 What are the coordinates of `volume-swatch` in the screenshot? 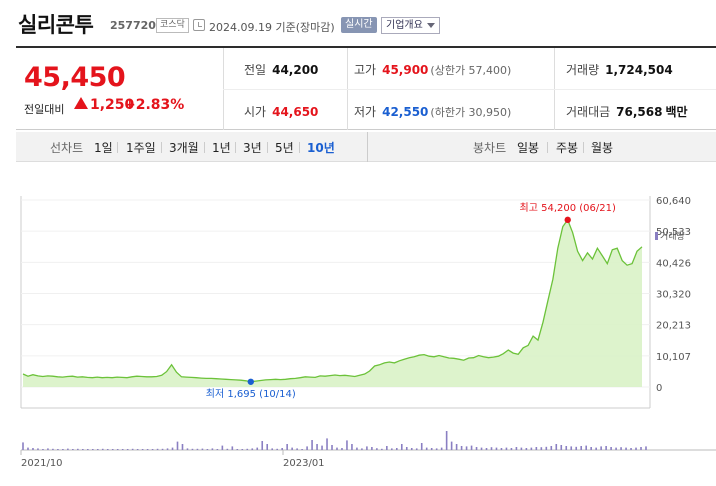 It's located at (656, 236).